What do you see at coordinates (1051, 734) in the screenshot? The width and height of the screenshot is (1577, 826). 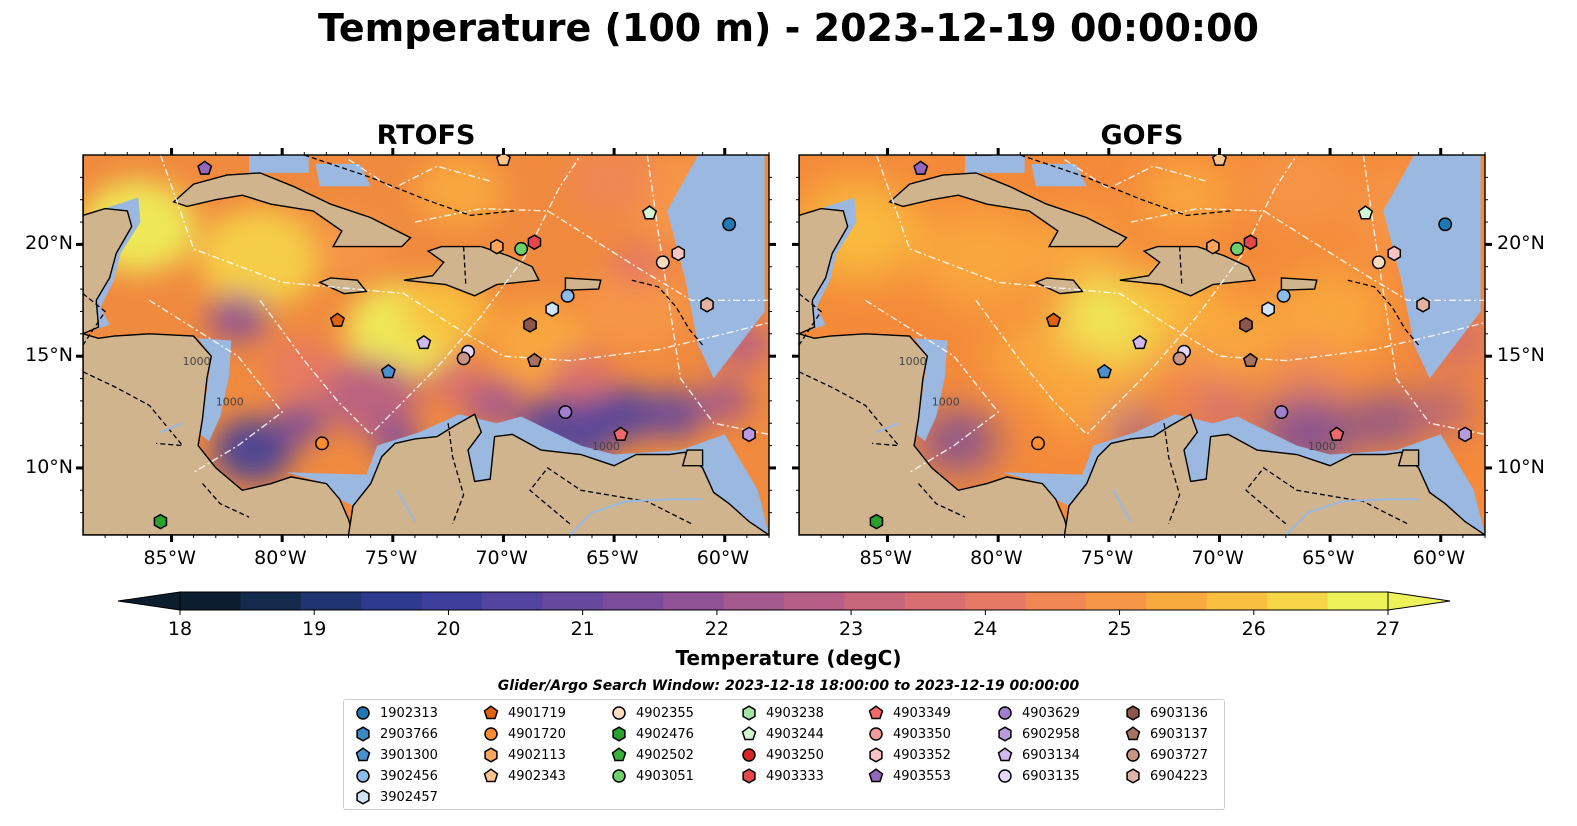 I see `legend-item-label: 6902958` at bounding box center [1051, 734].